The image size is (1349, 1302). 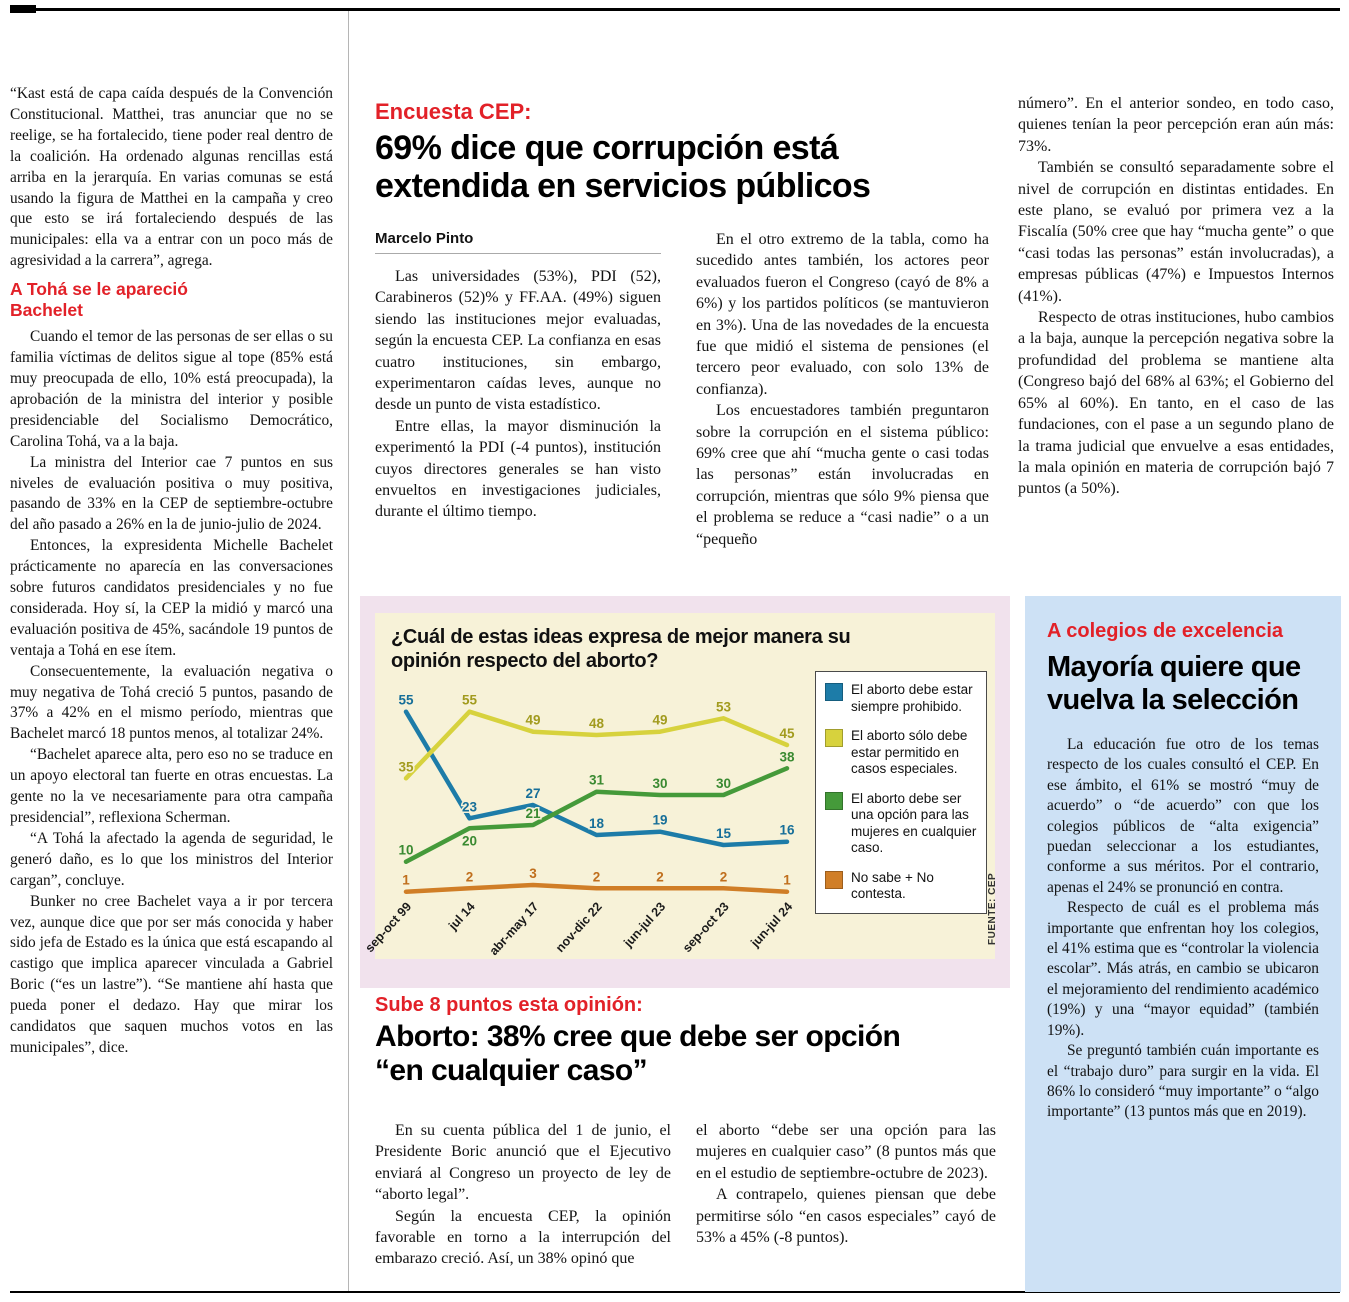 I want to click on data-label: 19, so click(x=659, y=820).